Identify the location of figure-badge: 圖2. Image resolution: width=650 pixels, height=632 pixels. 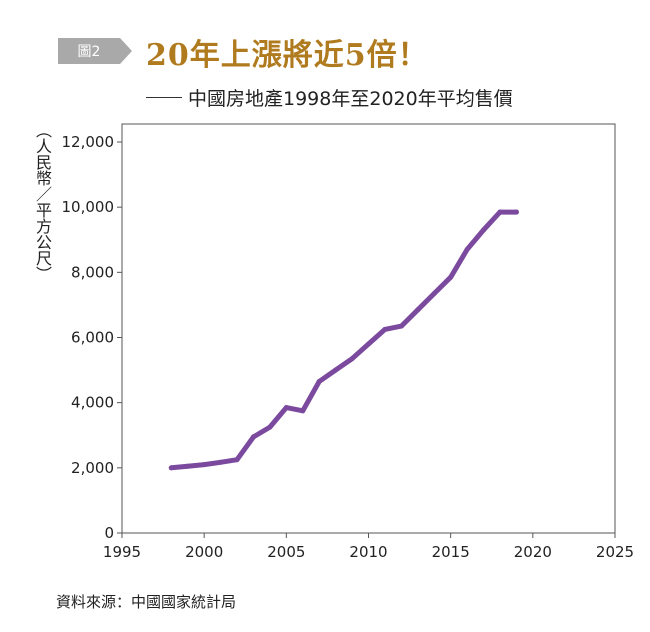
(95, 51).